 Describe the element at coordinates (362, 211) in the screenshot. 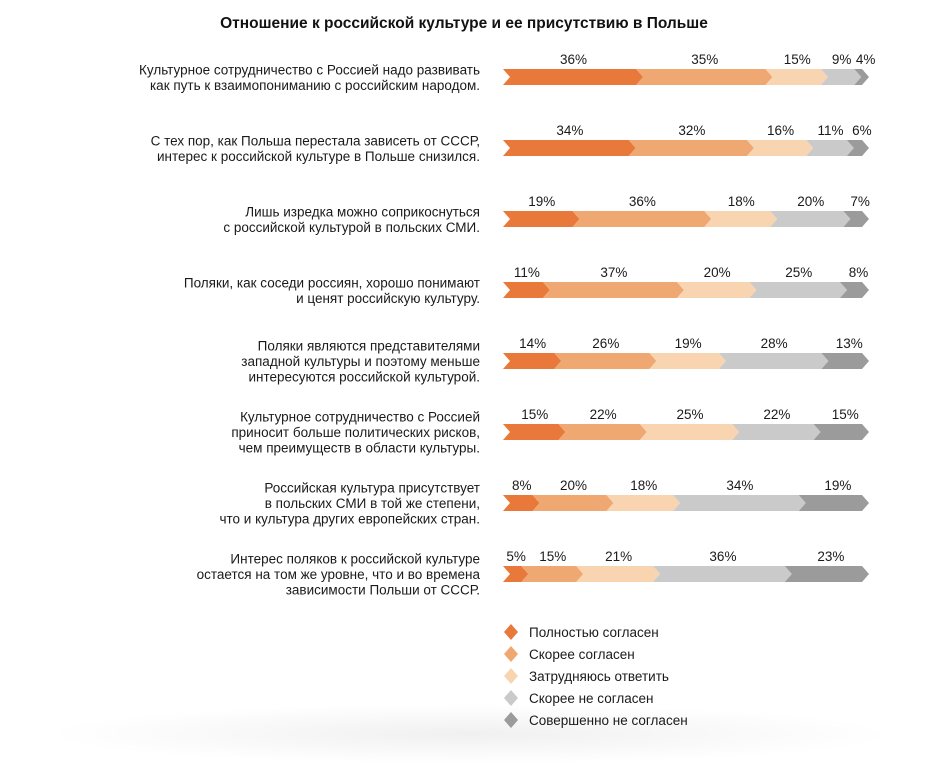

I see `row-label-line: Лишь изредка можно соприкоснуться` at that location.